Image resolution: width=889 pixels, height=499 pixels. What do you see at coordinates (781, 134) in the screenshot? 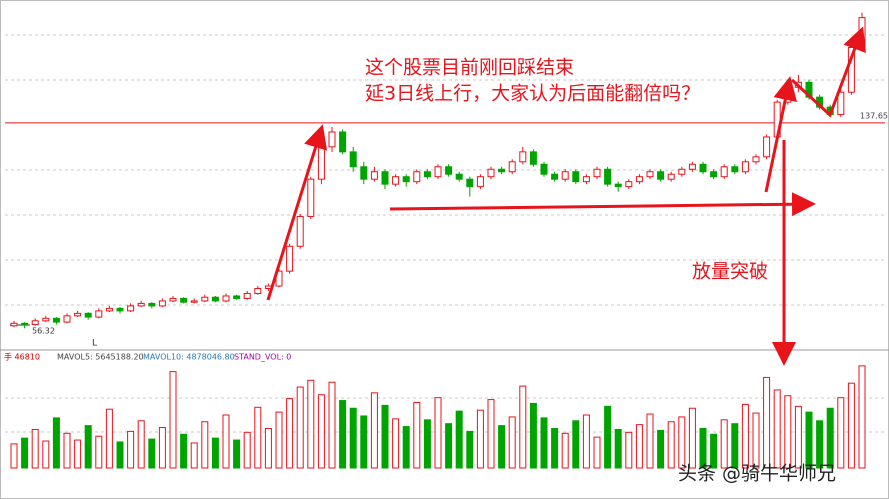
I see `breakout-arrow` at bounding box center [781, 134].